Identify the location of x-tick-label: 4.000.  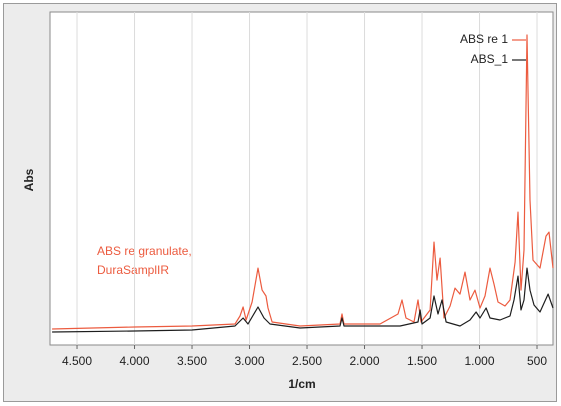
(135, 361).